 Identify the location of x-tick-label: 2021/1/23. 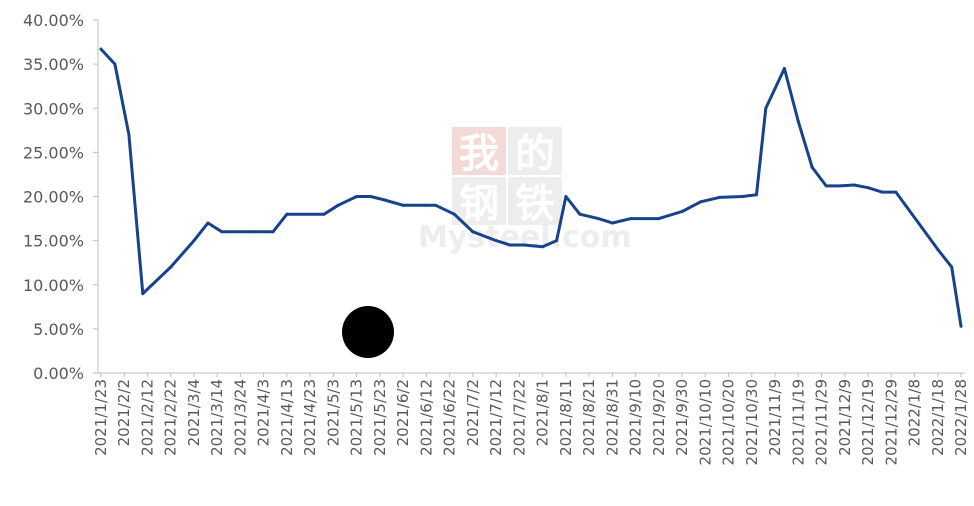
(101, 417).